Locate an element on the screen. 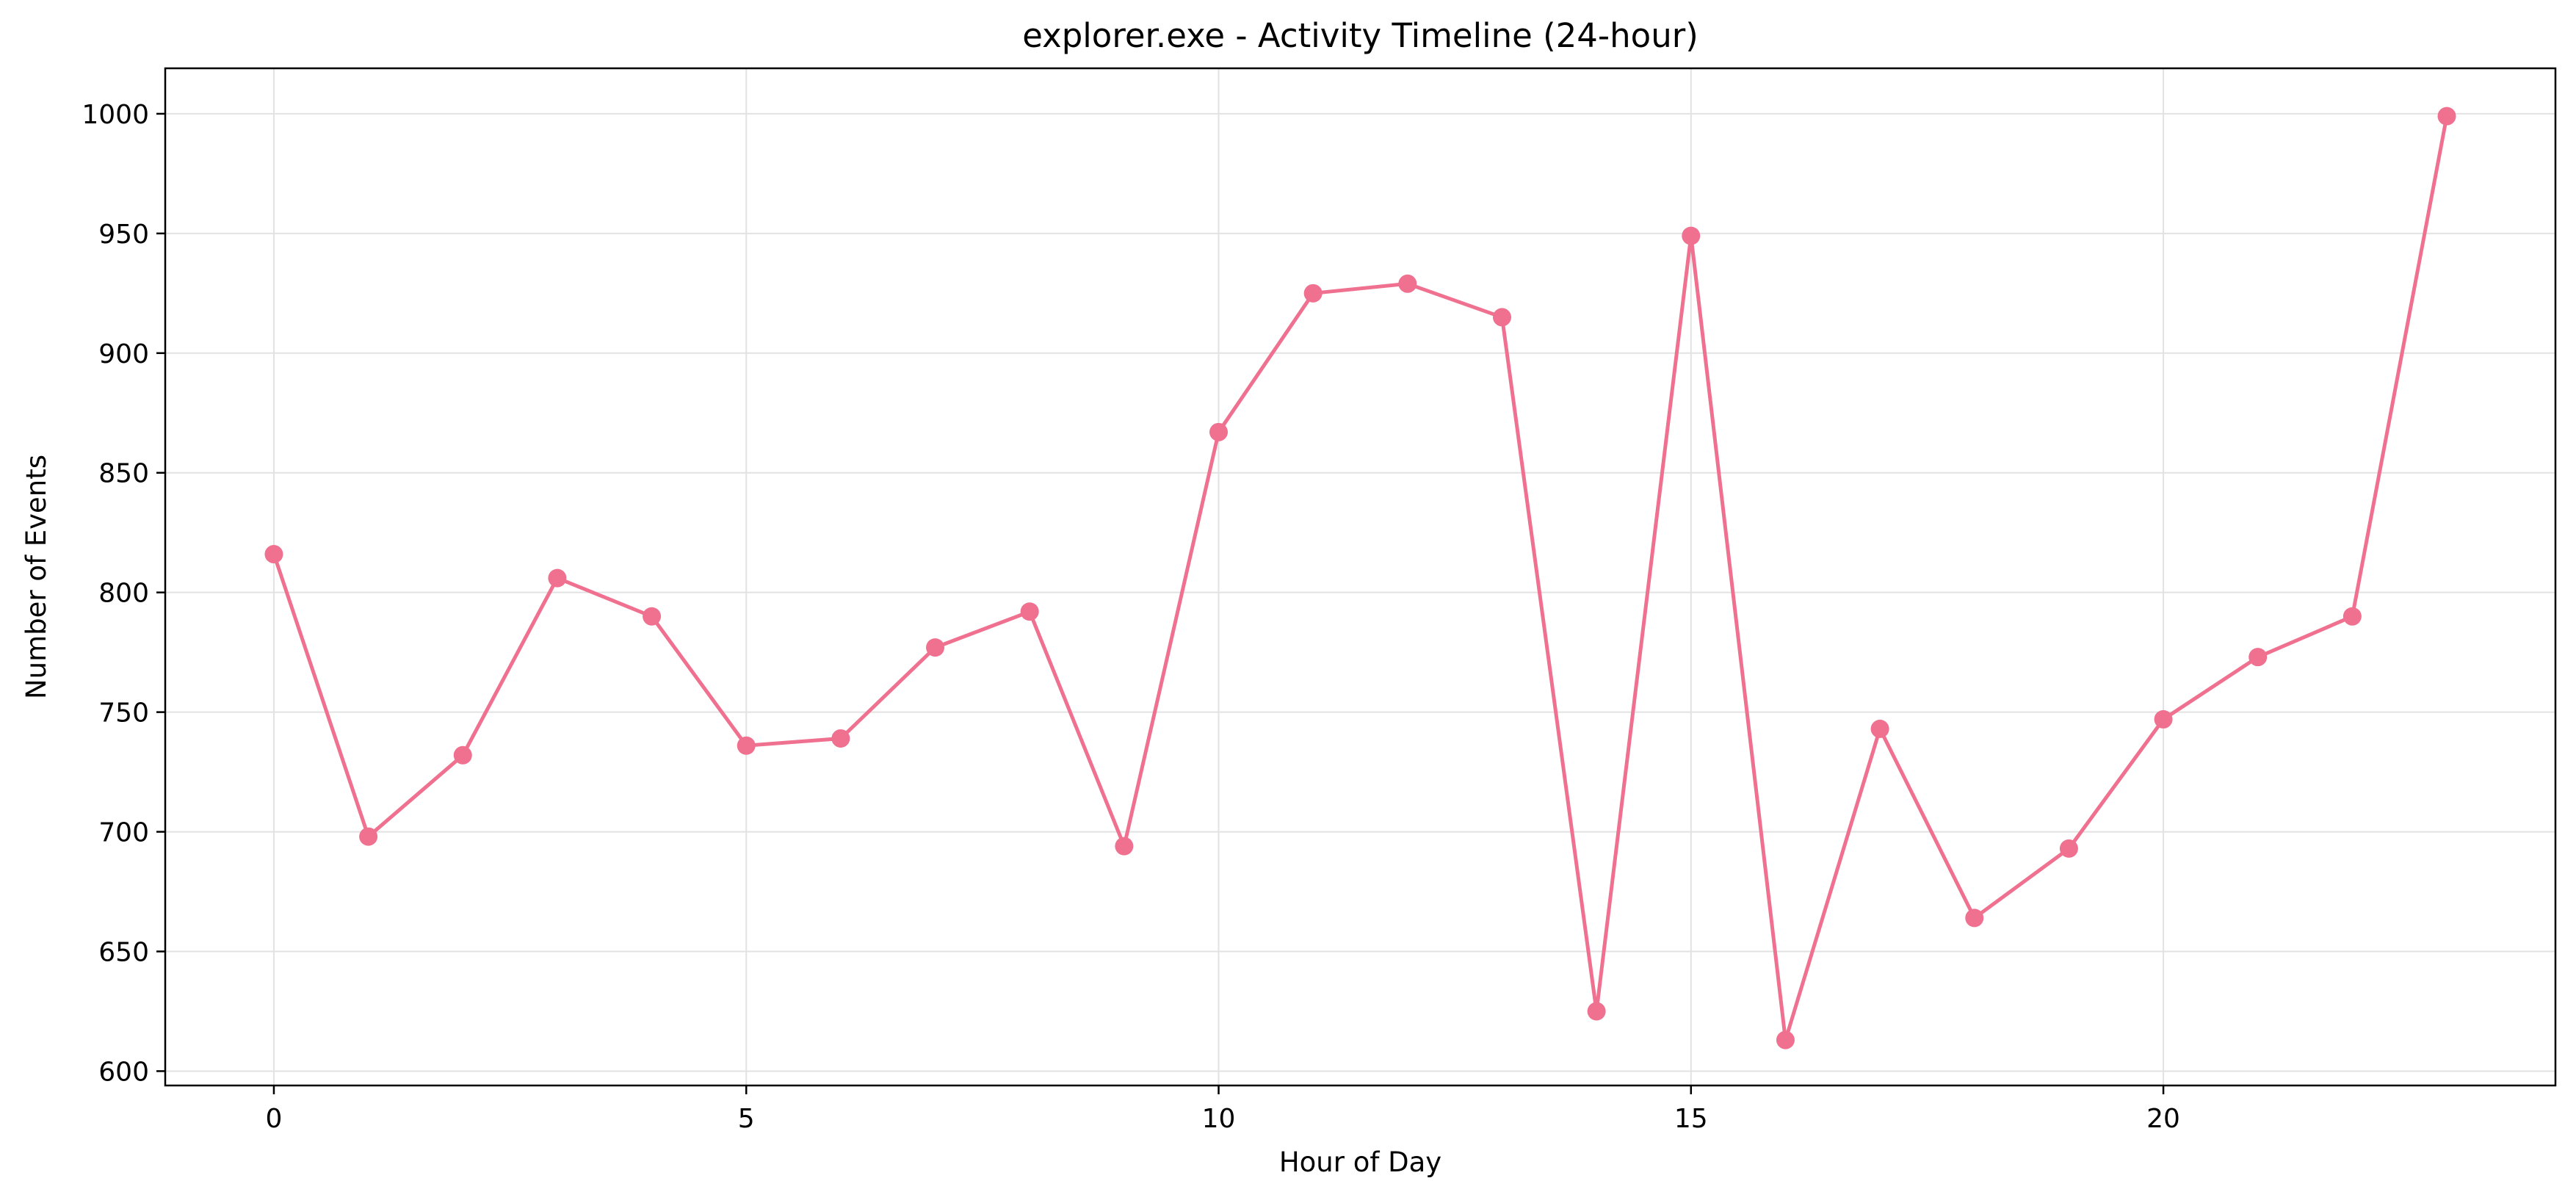 This screenshot has height=1203, width=2576. y-tick-label: 600 is located at coordinates (123, 1072).